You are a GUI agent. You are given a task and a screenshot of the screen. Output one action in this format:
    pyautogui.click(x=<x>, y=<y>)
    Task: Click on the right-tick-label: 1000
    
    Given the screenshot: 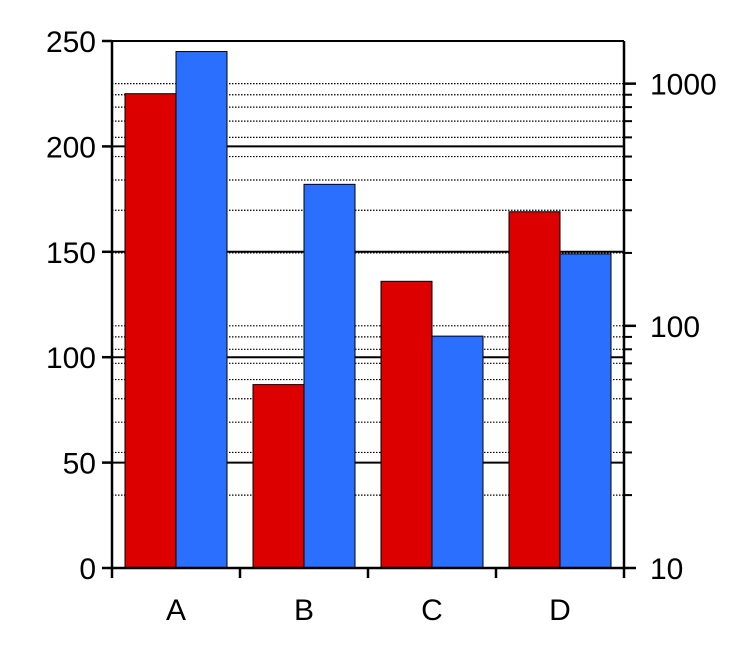 What is the action you would take?
    pyautogui.click(x=683, y=85)
    